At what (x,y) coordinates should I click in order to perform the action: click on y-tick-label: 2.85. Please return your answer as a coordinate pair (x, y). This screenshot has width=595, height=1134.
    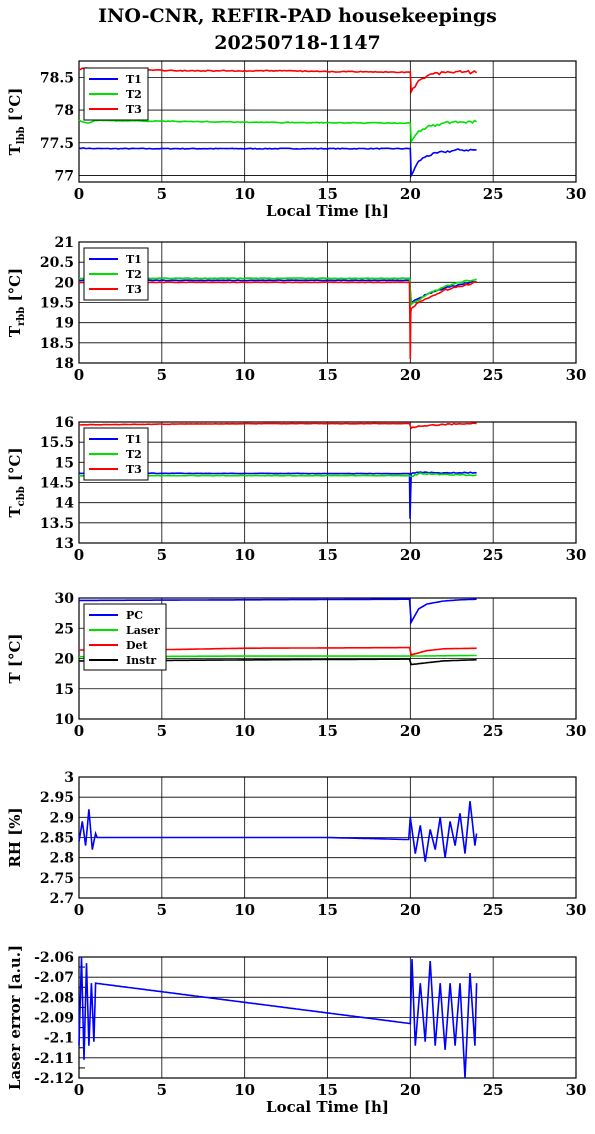
    Looking at the image, I should click on (57, 839).